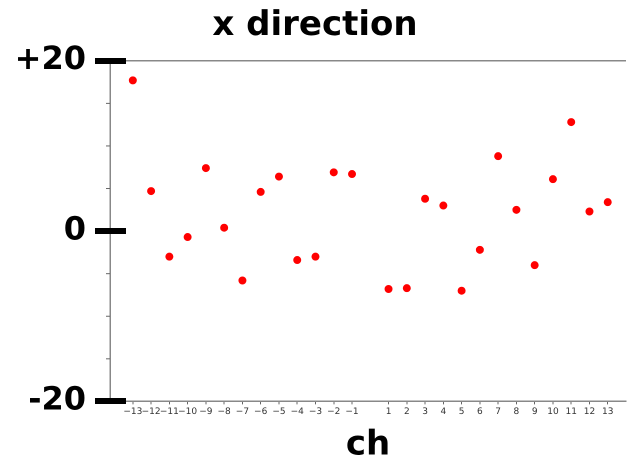 The width and height of the screenshot is (631, 466). What do you see at coordinates (206, 412) in the screenshot?
I see `x-tick-label: −9` at bounding box center [206, 412].